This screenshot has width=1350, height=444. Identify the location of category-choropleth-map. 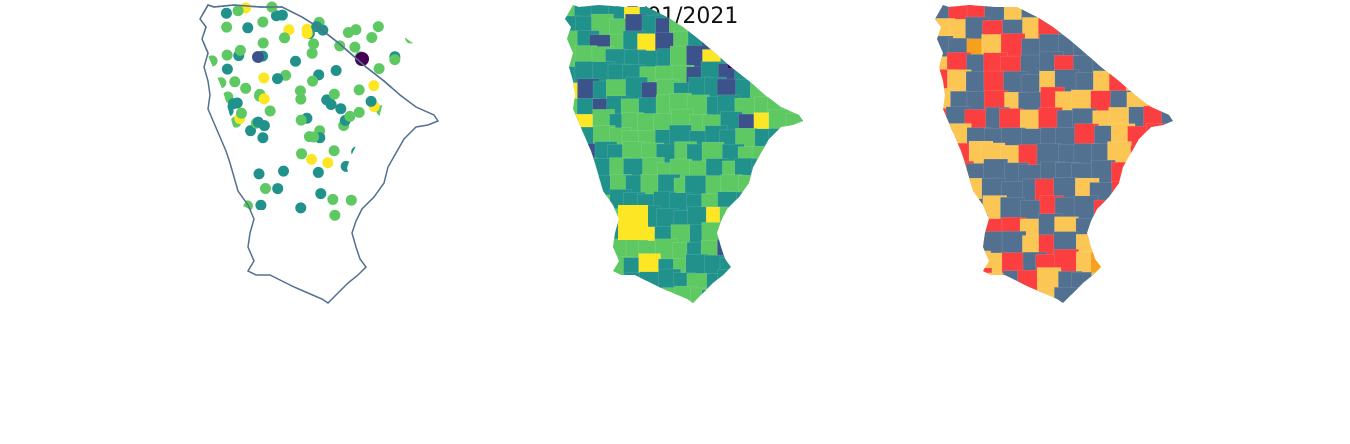
(1062, 162).